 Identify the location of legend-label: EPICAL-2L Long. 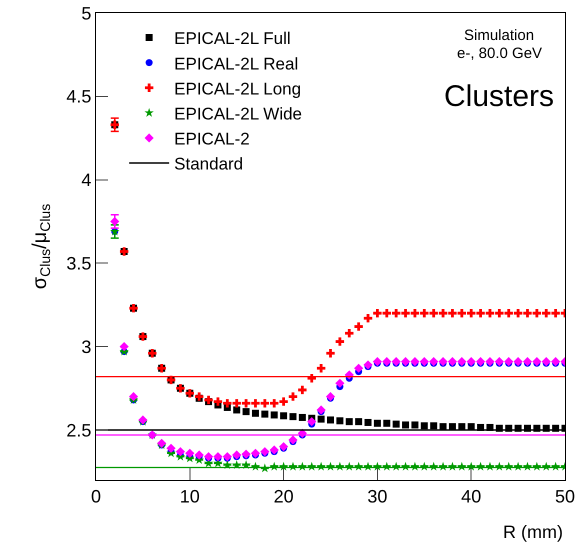
(238, 88).